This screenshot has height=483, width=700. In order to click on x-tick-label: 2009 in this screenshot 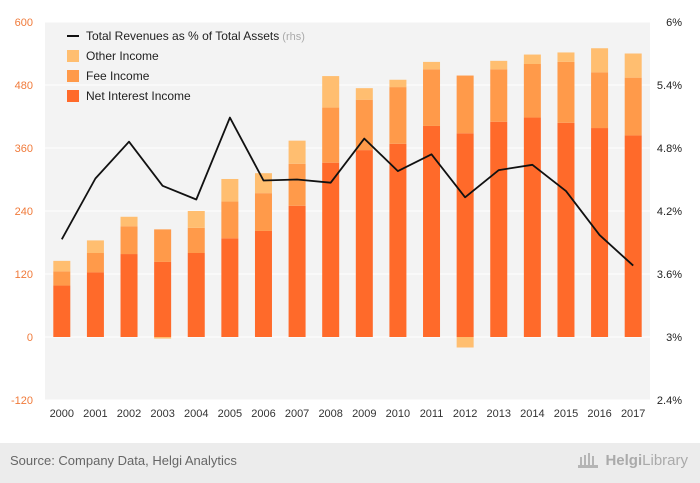, I will do `click(364, 414)`.